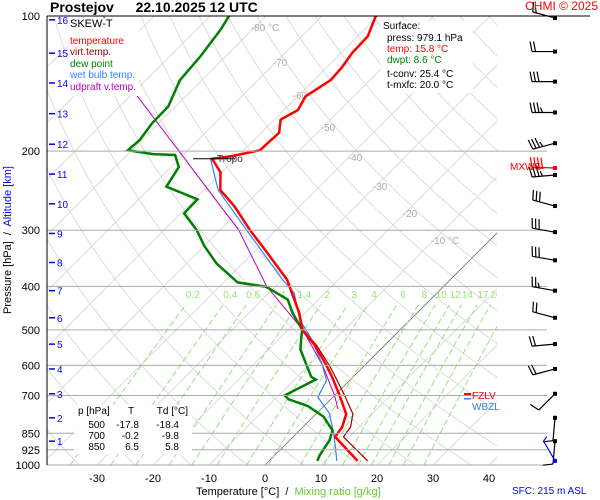 The height and width of the screenshot is (500, 600). Describe the element at coordinates (31, 17) in the screenshot. I see `pressure-tick-label: 100` at that location.